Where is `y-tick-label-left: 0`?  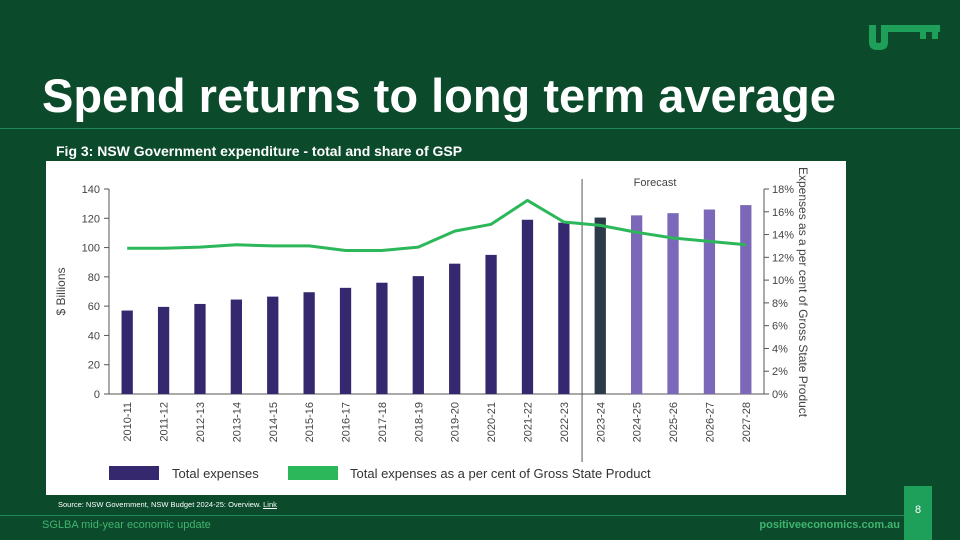
y-tick-label-left: 0 is located at coordinates (97, 395).